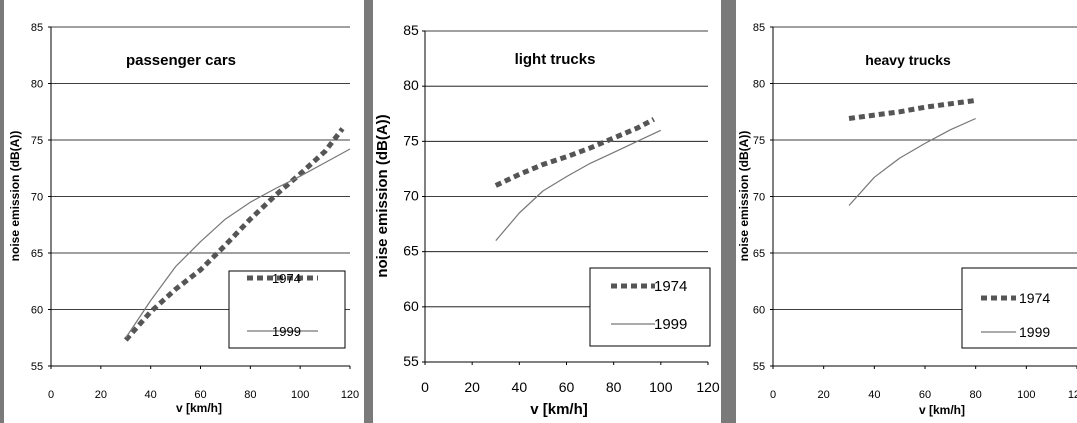  I want to click on chart-title: heavy trucks, so click(908, 60).